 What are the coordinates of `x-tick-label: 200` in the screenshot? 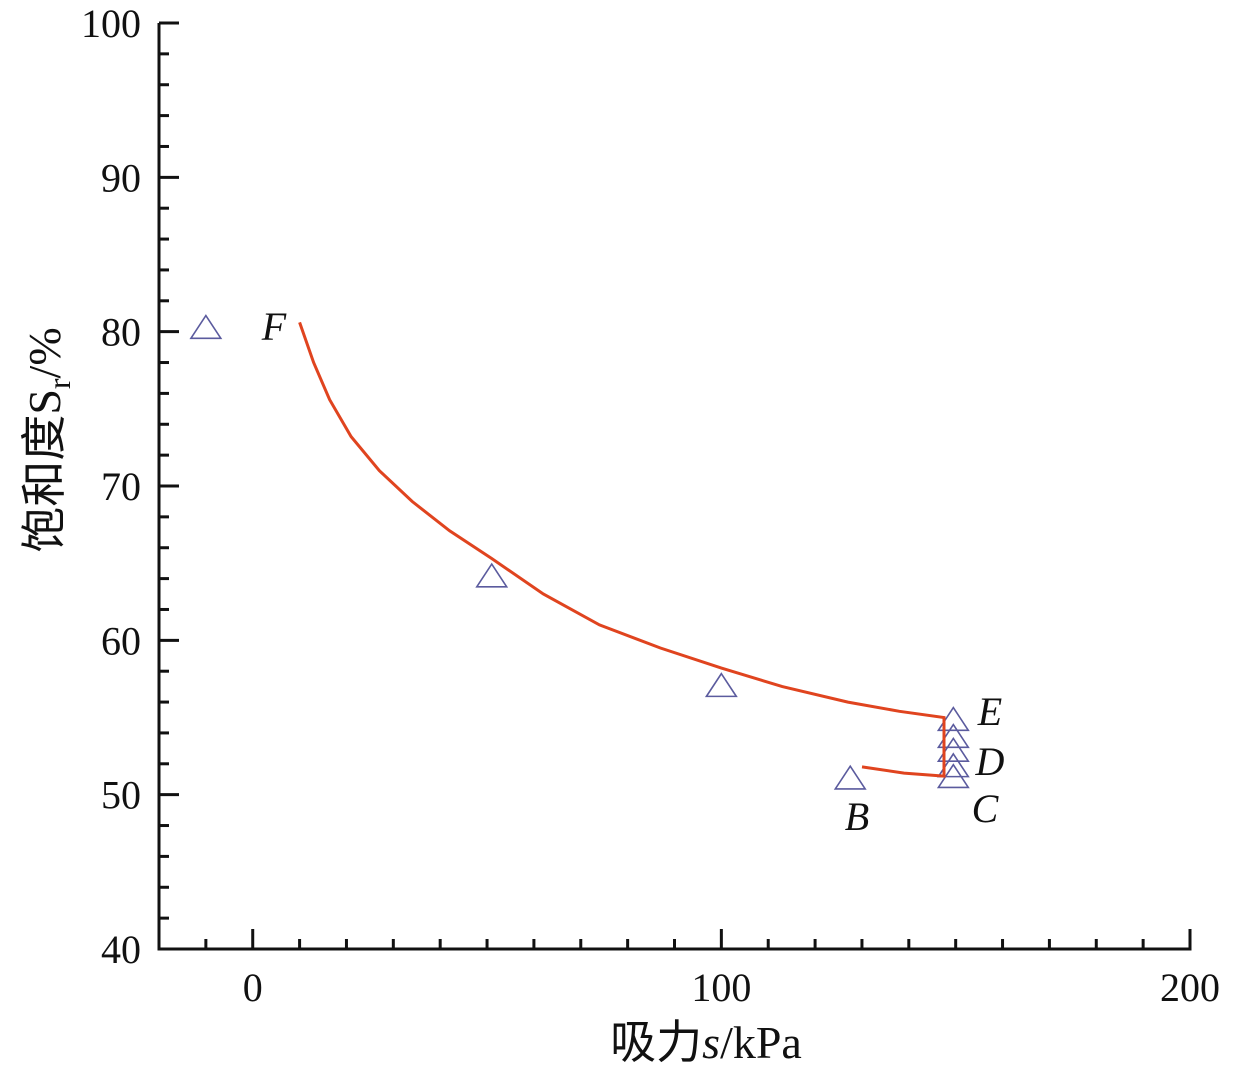 It's located at (1190, 987).